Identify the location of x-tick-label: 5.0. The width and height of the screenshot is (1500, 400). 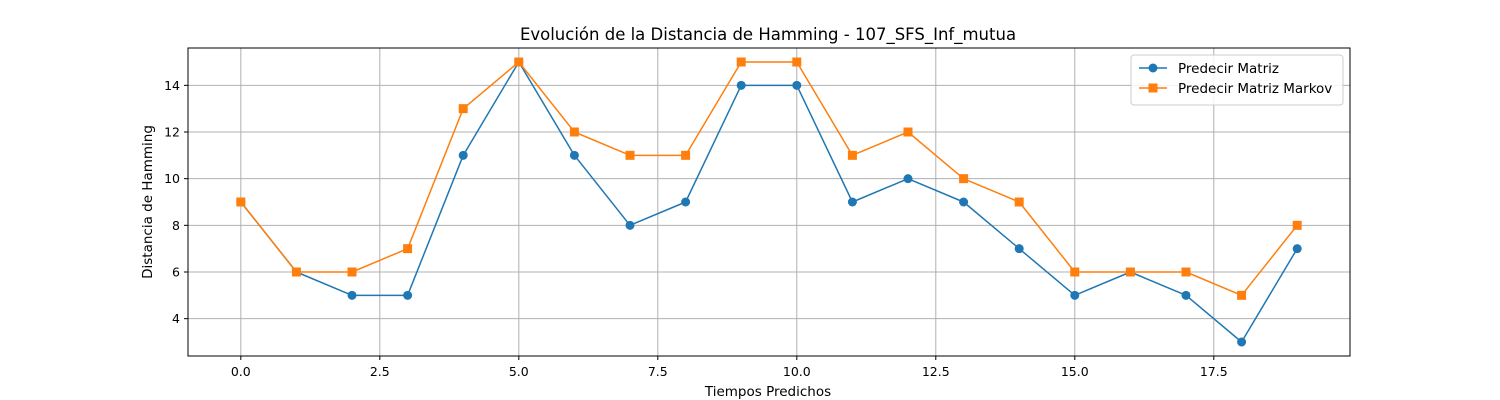
(519, 371).